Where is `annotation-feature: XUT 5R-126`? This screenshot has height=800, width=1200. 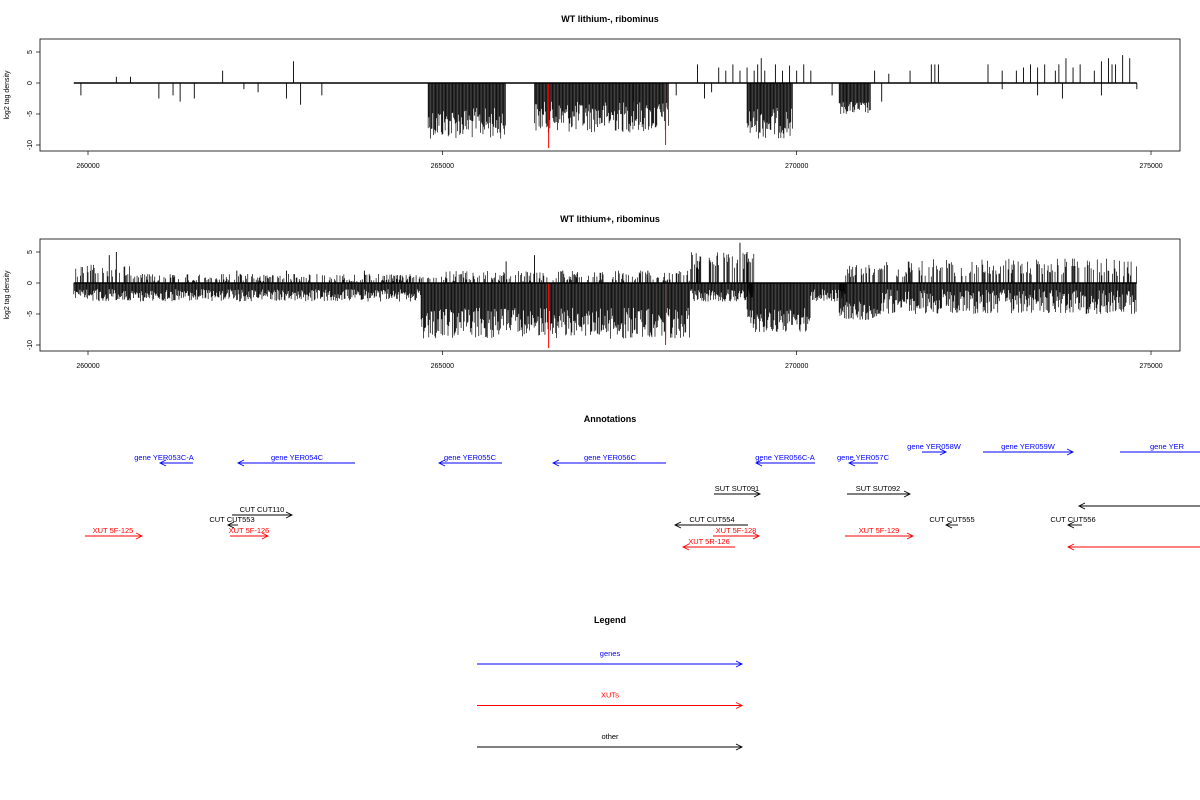
annotation-feature: XUT 5R-126 is located at coordinates (708, 544).